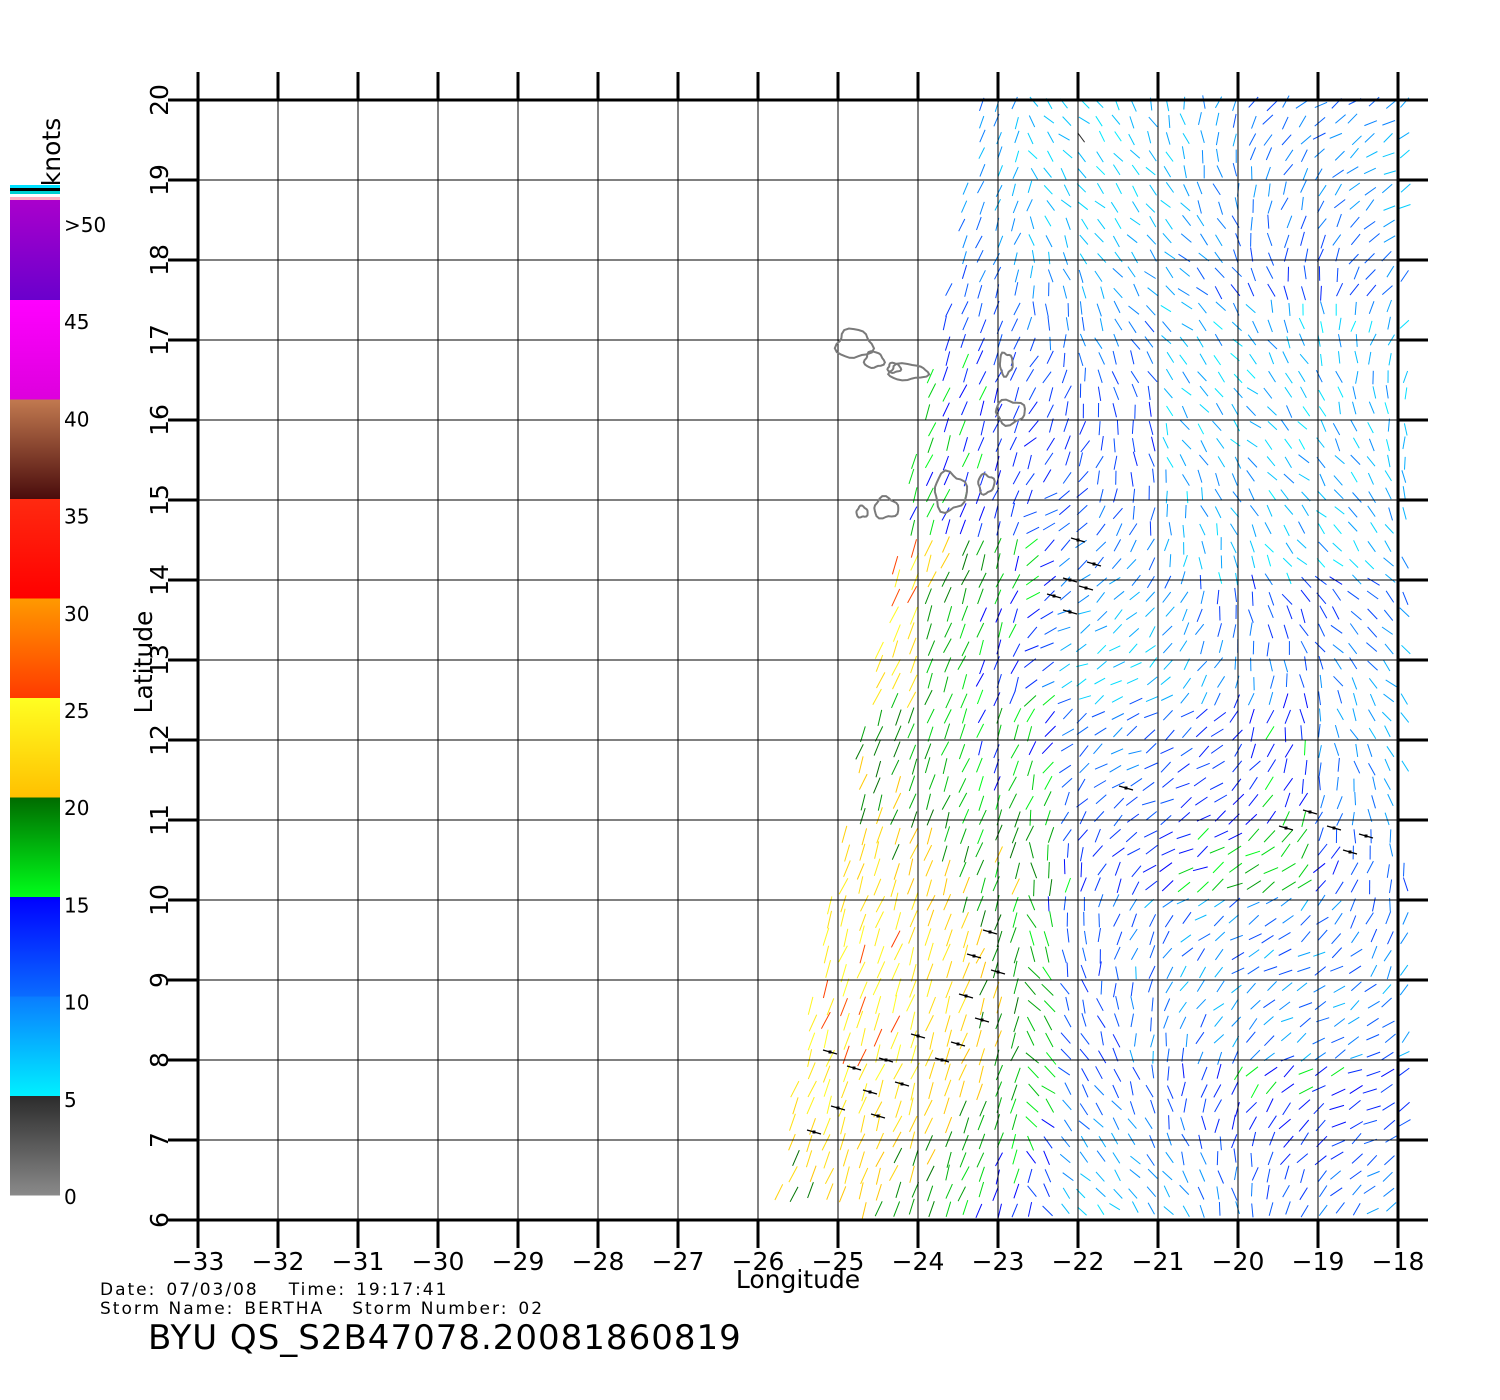 Image resolution: width=1500 pixels, height=1400 pixels. I want to click on lon-tick-label: −29, so click(518, 1261).